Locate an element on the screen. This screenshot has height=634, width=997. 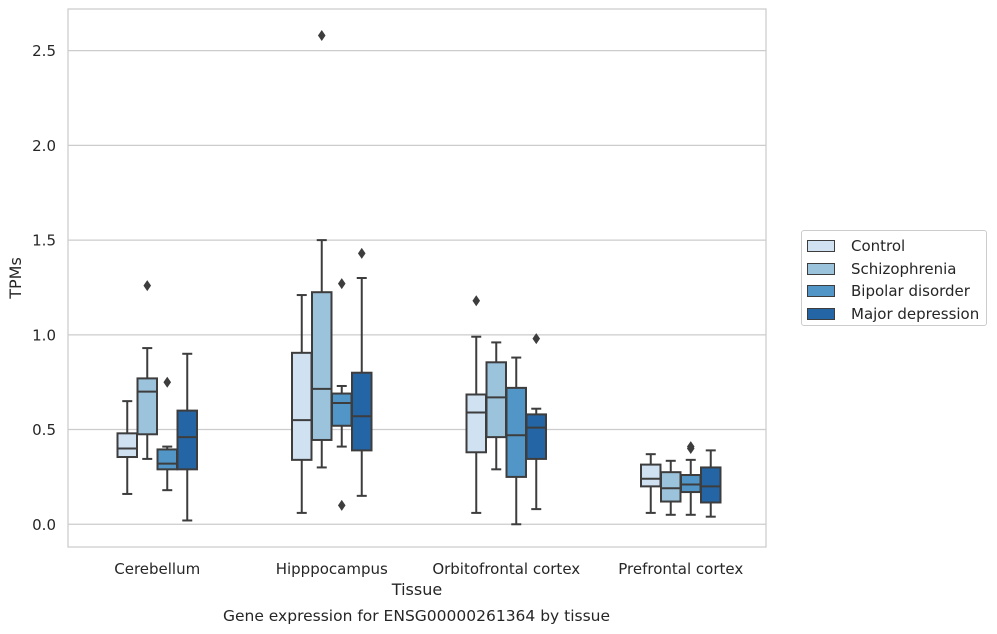
y-tick-label: 2.5 is located at coordinates (44, 51).